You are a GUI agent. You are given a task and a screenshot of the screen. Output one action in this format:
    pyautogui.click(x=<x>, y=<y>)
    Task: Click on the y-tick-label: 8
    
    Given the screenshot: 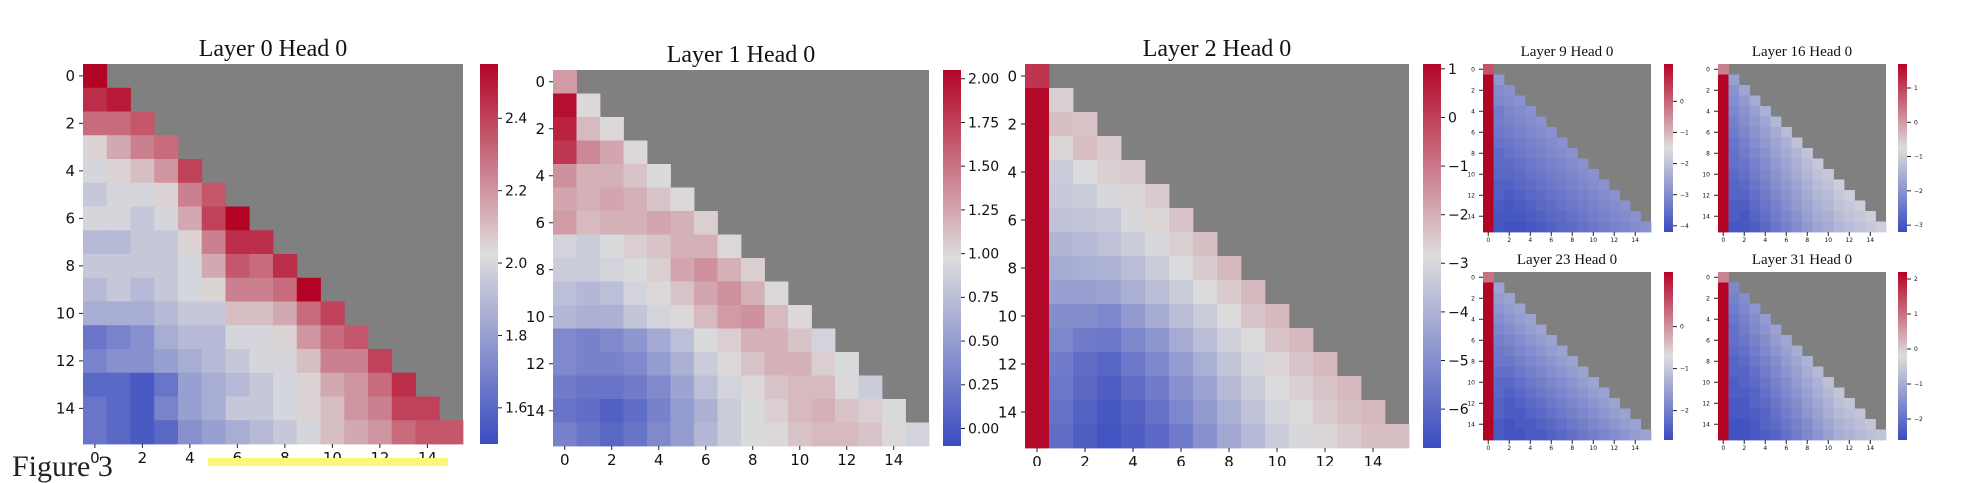 What is the action you would take?
    pyautogui.click(x=1012, y=268)
    